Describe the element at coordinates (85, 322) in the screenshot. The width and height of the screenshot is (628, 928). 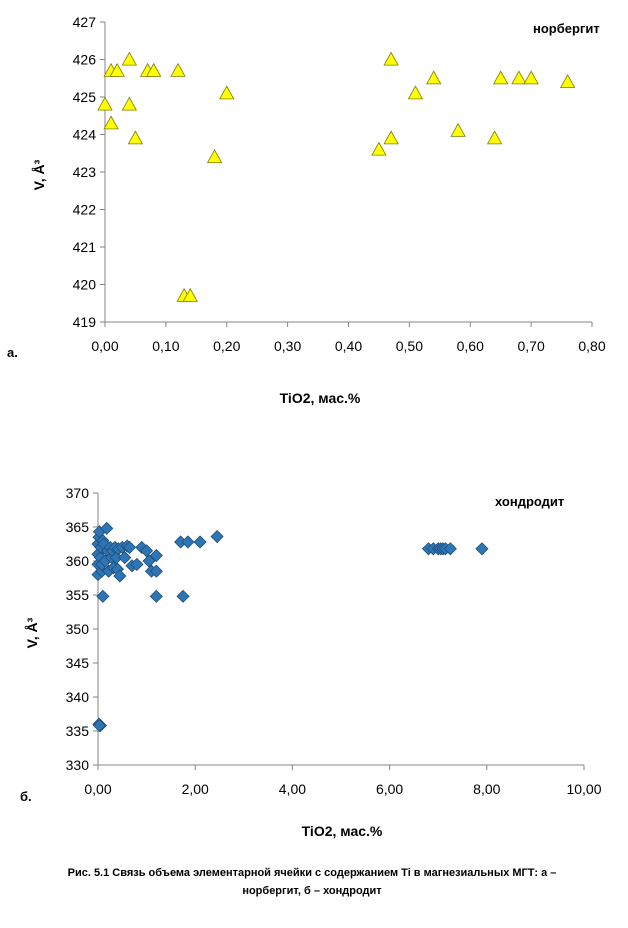
I see `norbergite-y-tick-label: 419` at that location.